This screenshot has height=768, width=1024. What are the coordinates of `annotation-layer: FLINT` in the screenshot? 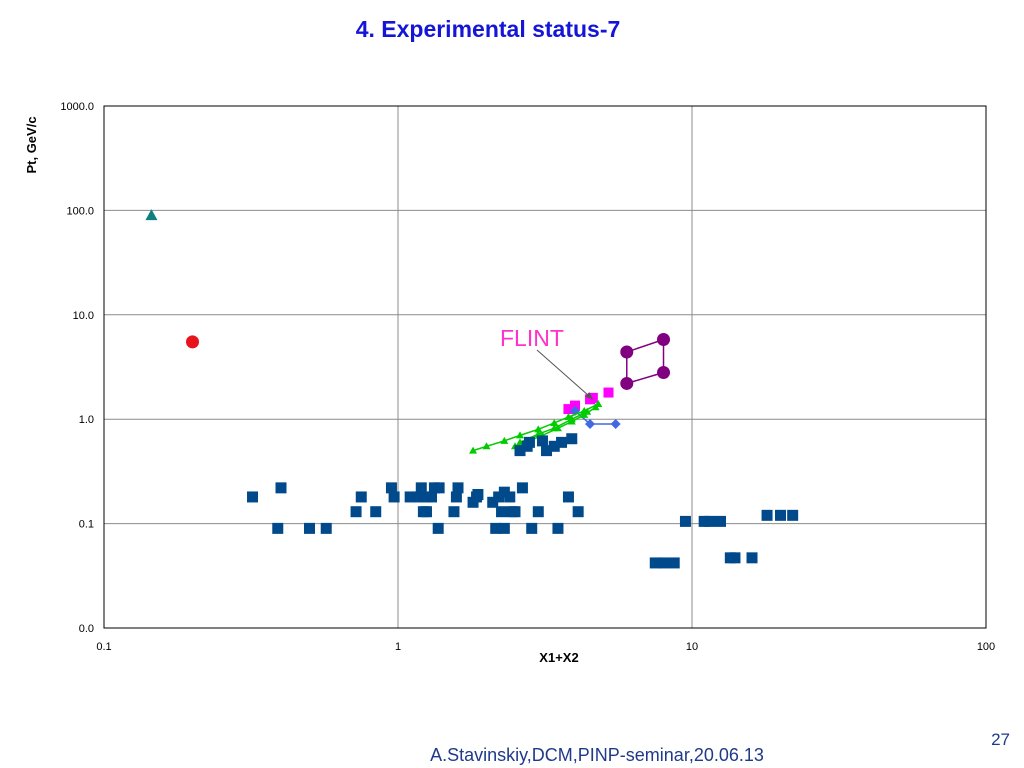 It's located at (547, 362).